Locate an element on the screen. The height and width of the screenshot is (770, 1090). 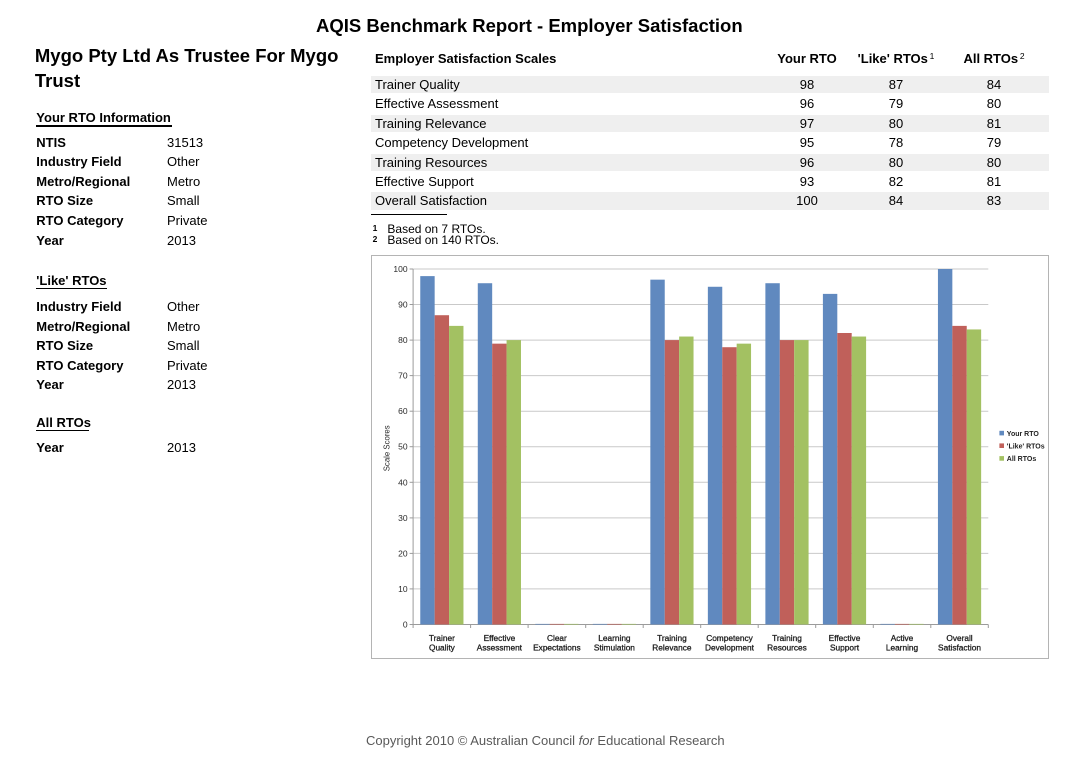
svg-text: 50 is located at coordinates (403, 447).